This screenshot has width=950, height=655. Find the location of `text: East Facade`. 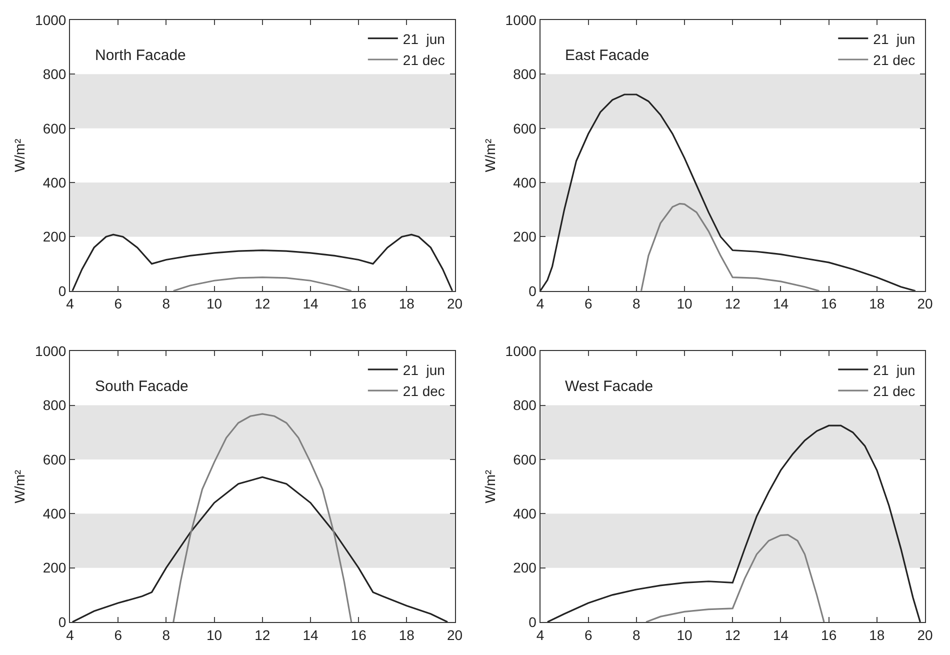

text: East Facade is located at coordinates (607, 55).